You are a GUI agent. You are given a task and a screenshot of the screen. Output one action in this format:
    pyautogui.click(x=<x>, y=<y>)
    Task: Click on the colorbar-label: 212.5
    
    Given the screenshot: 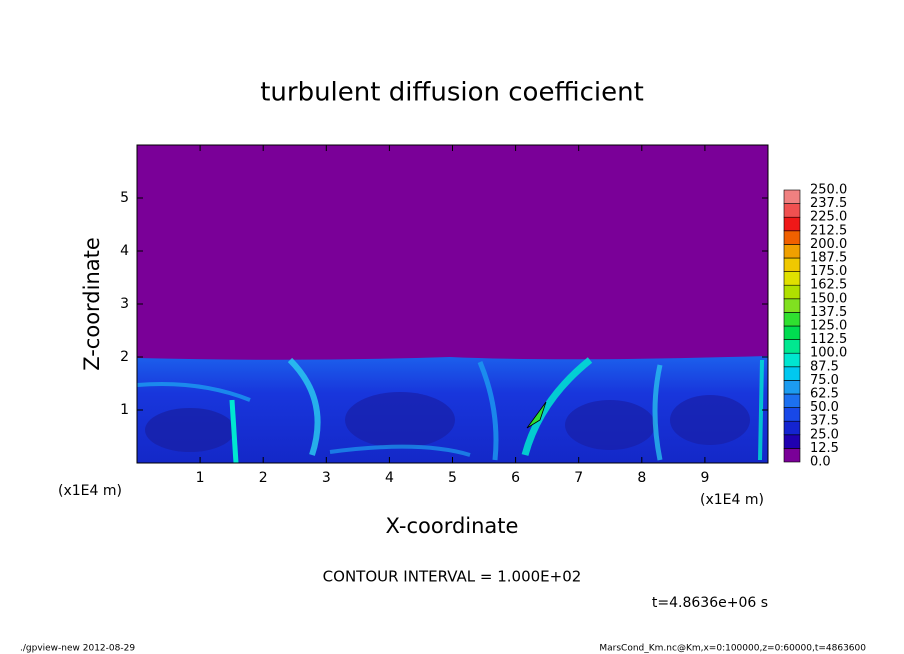 What is the action you would take?
    pyautogui.click(x=828, y=230)
    